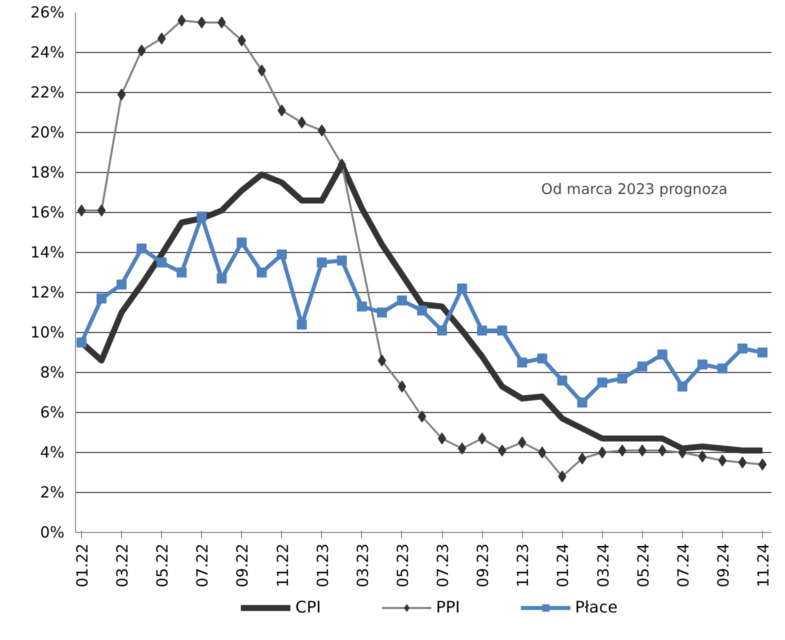  Describe the element at coordinates (483, 565) in the screenshot. I see `x-tick-label: 09.23` at that location.